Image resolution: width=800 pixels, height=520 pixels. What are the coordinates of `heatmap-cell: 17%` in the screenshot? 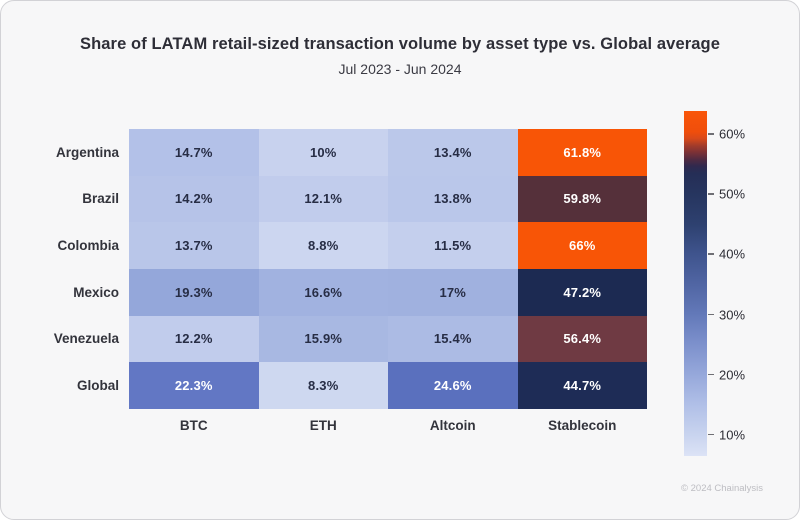 It's located at (453, 292).